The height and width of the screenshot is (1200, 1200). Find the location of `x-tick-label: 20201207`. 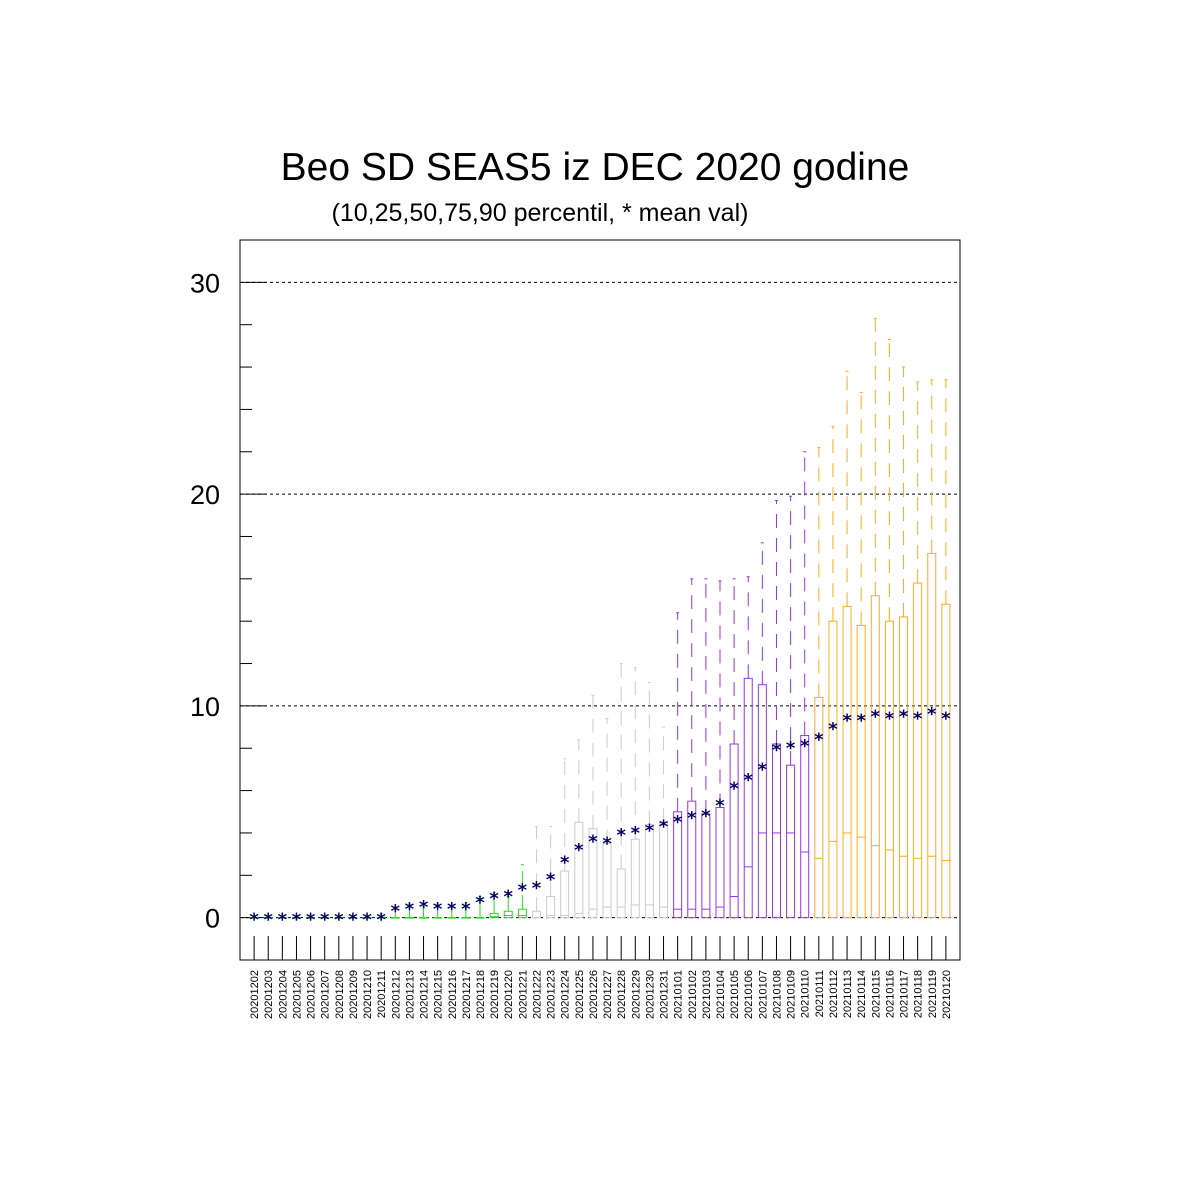

x-tick-label: 20201207 is located at coordinates (326, 994).